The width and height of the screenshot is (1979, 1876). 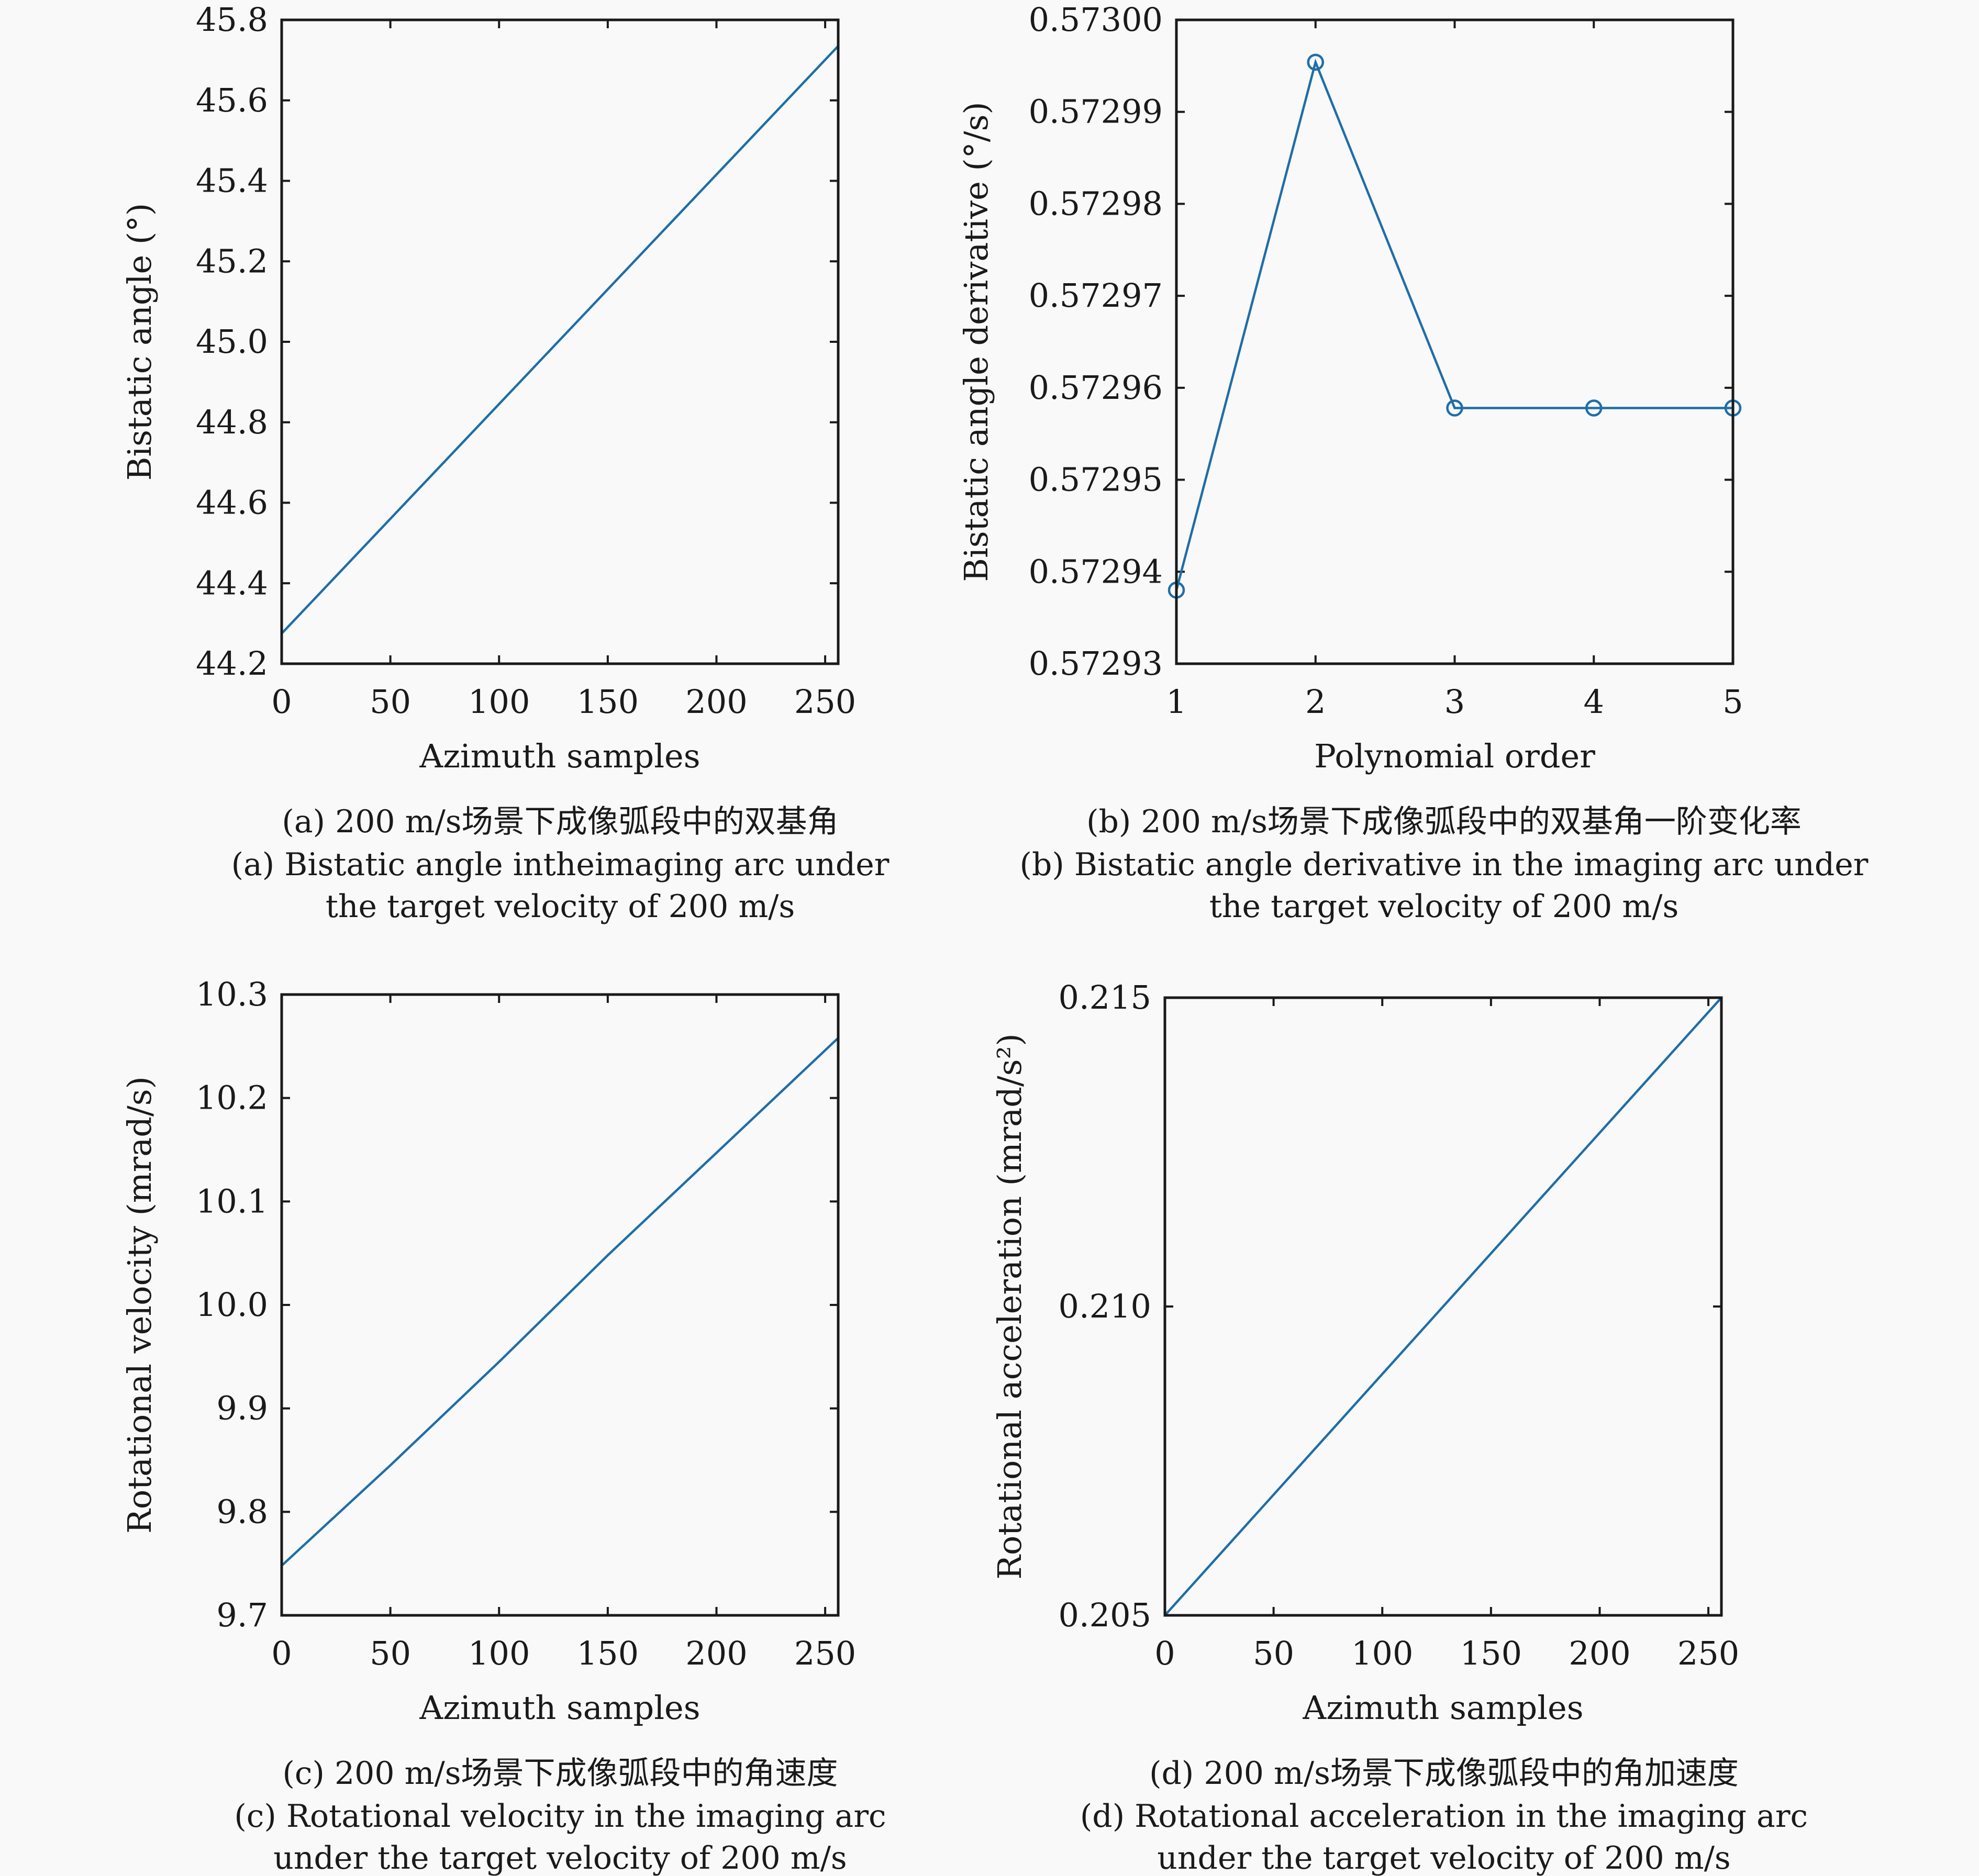 What do you see at coordinates (232, 1305) in the screenshot?
I see `y-tick-label: 10.0` at bounding box center [232, 1305].